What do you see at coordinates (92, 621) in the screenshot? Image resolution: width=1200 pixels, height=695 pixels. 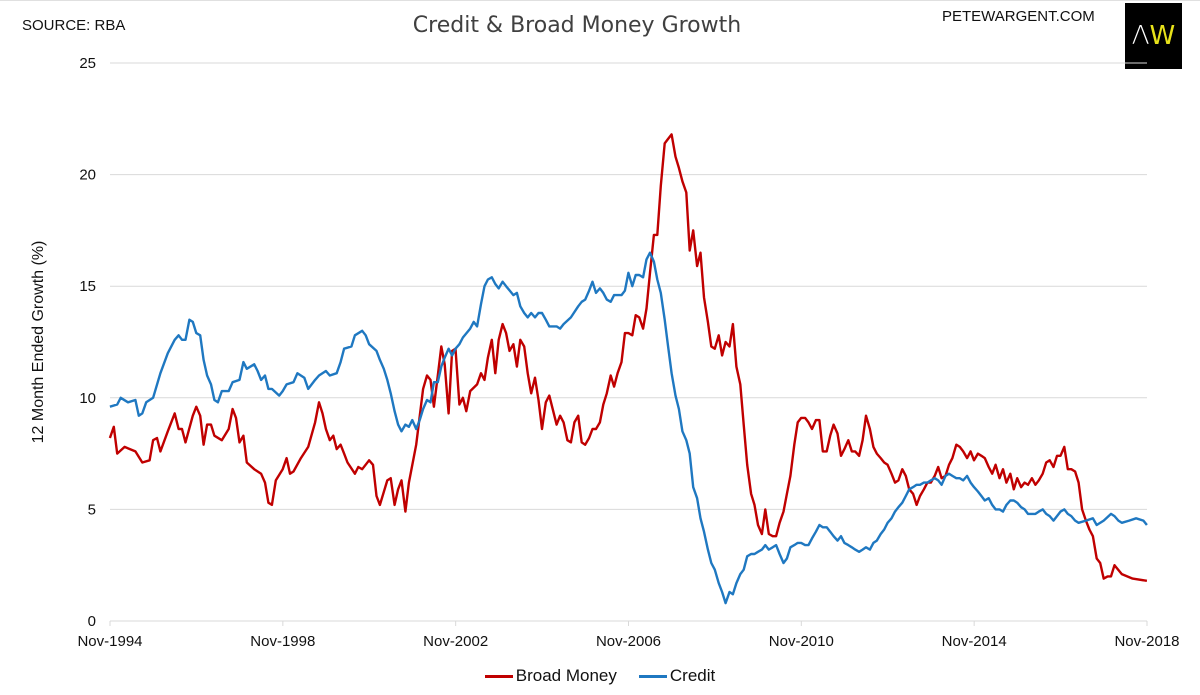 I see `y-tick-label: 0` at bounding box center [92, 621].